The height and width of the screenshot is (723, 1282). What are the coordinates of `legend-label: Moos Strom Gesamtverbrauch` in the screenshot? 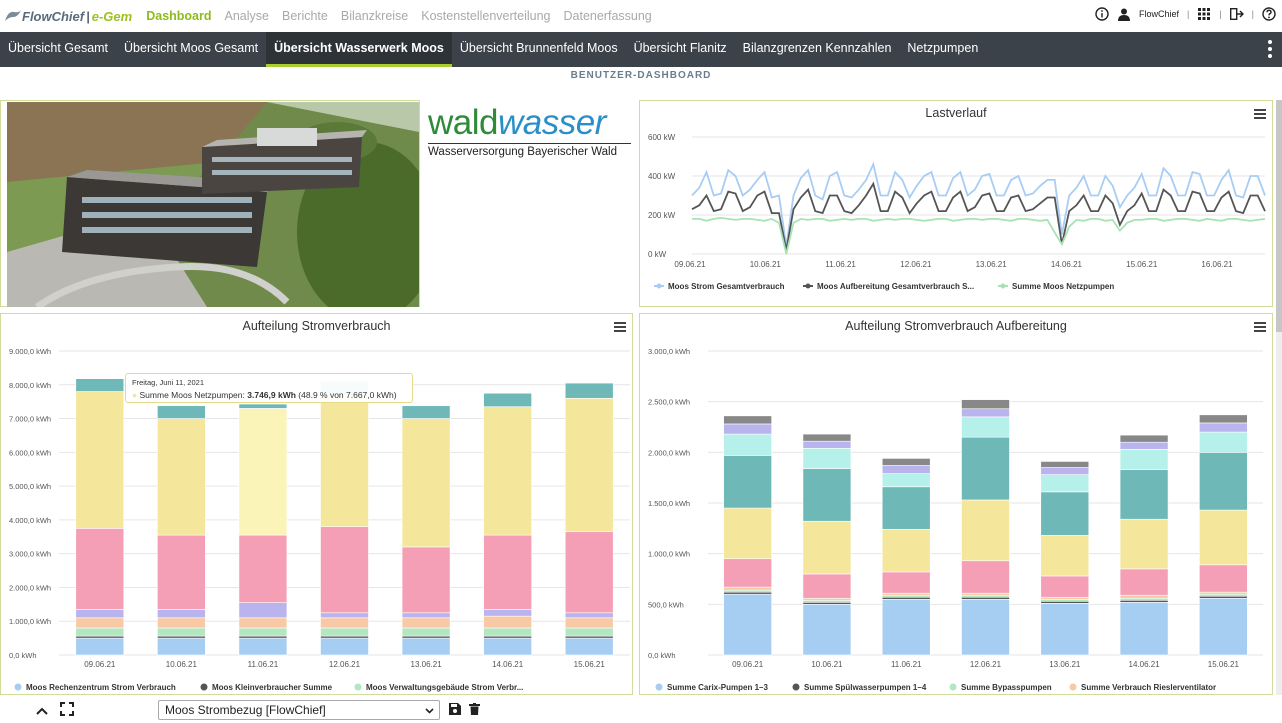 It's located at (726, 286).